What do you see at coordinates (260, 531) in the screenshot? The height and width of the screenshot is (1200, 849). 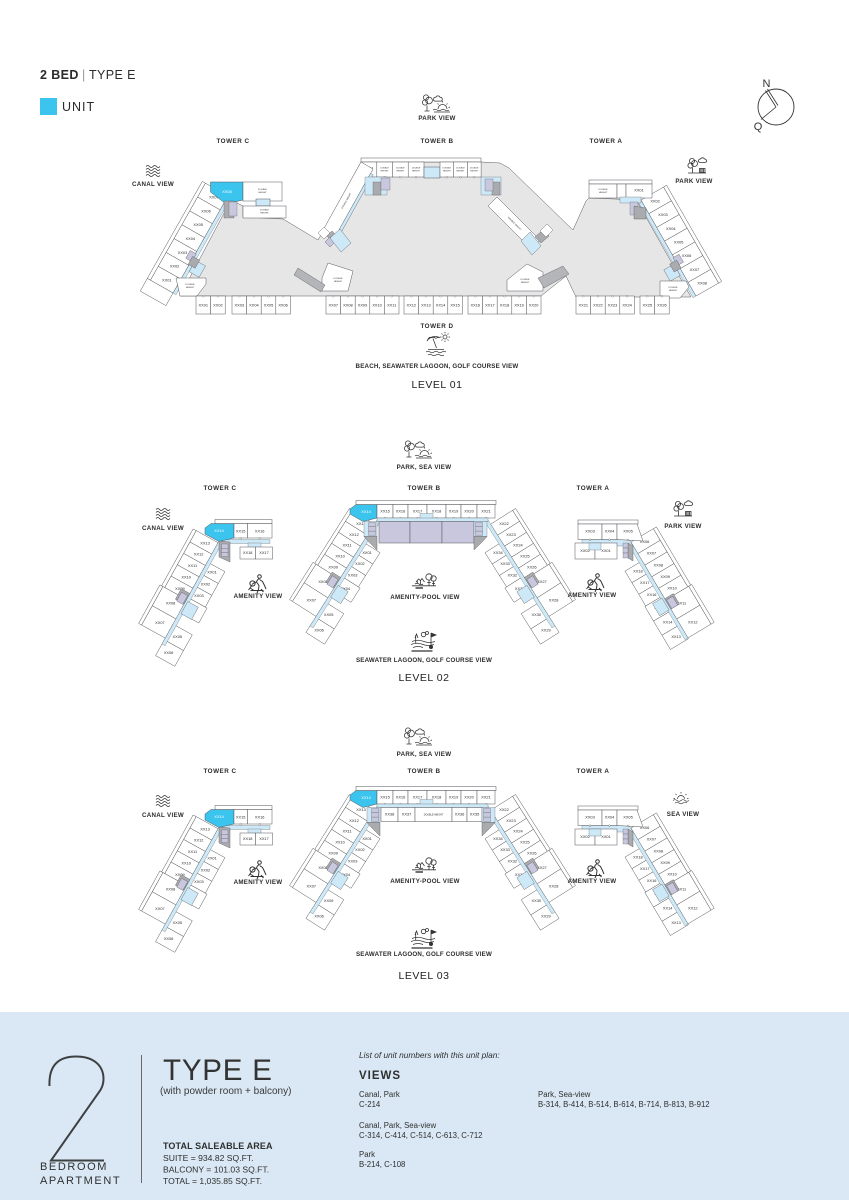 I see `svg-text: XX16` at bounding box center [260, 531].